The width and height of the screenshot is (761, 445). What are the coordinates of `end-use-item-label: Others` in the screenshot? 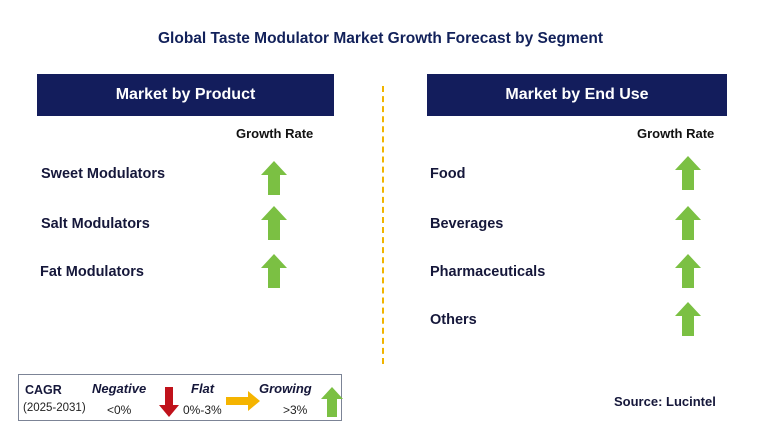 It's located at (453, 320).